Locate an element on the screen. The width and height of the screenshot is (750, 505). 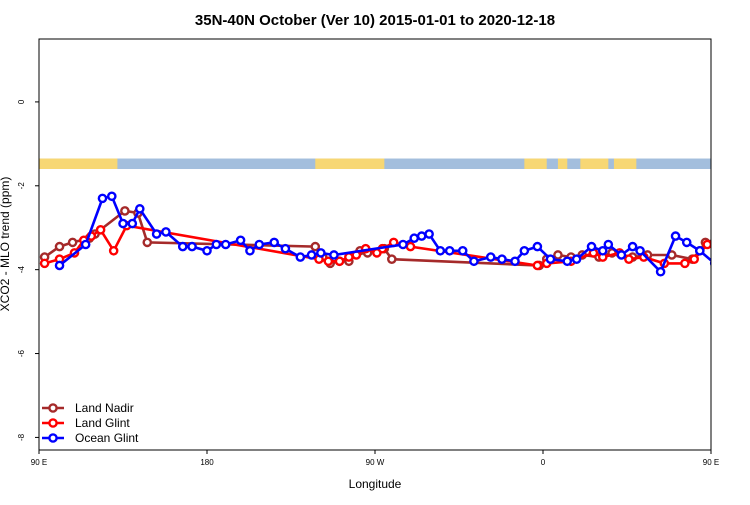
surface-strip is located at coordinates (394, 164).